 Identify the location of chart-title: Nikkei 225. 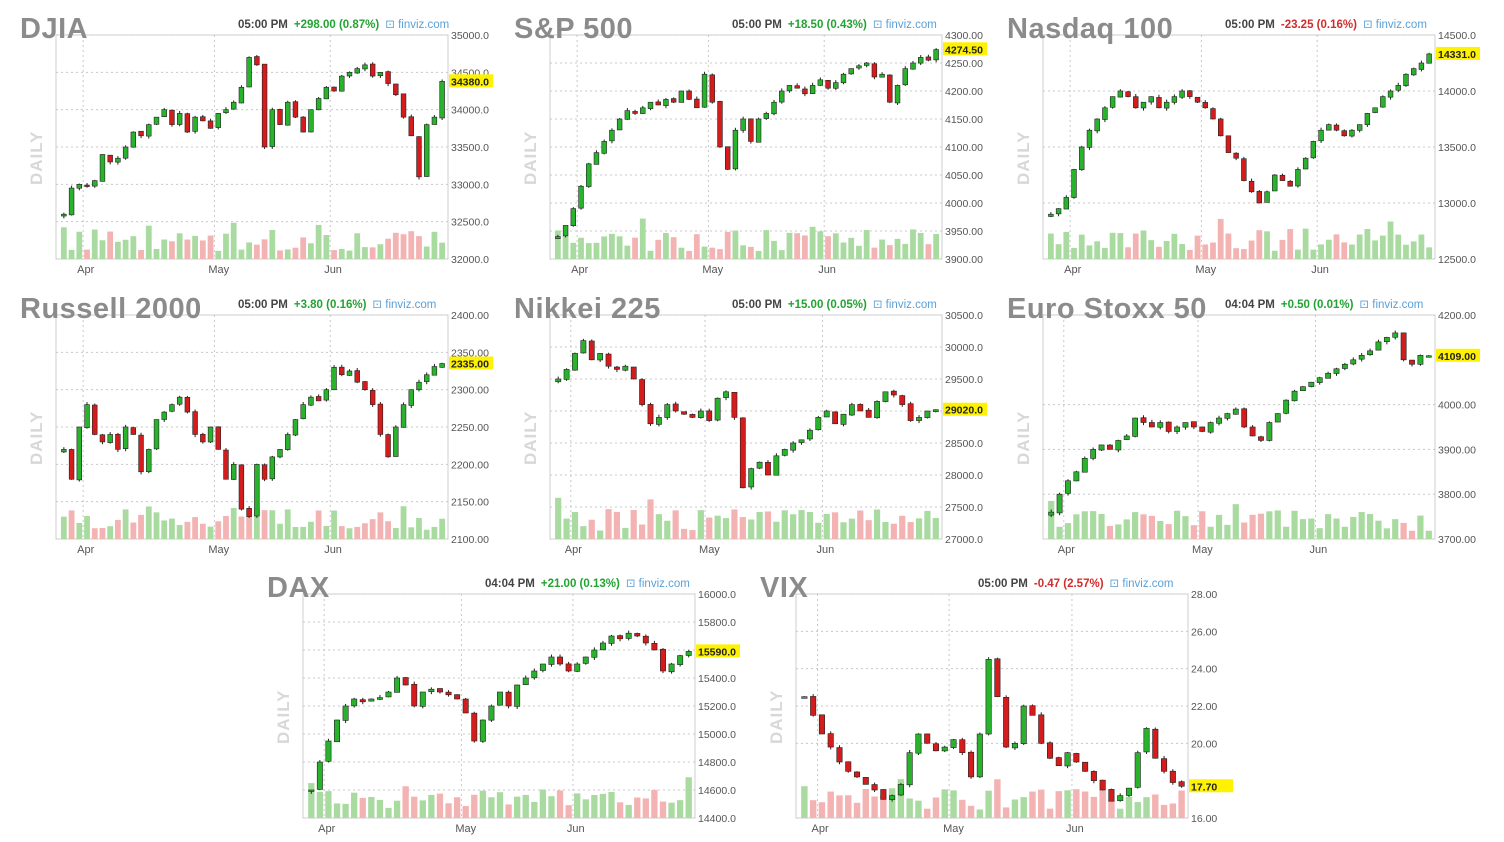
(587, 309).